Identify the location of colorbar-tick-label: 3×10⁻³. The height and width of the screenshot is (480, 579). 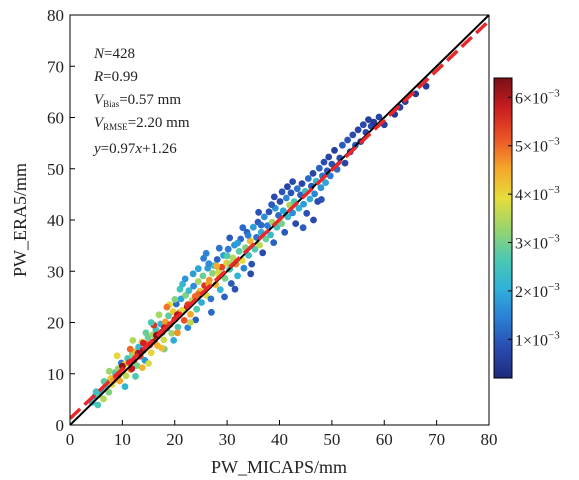
(537, 243).